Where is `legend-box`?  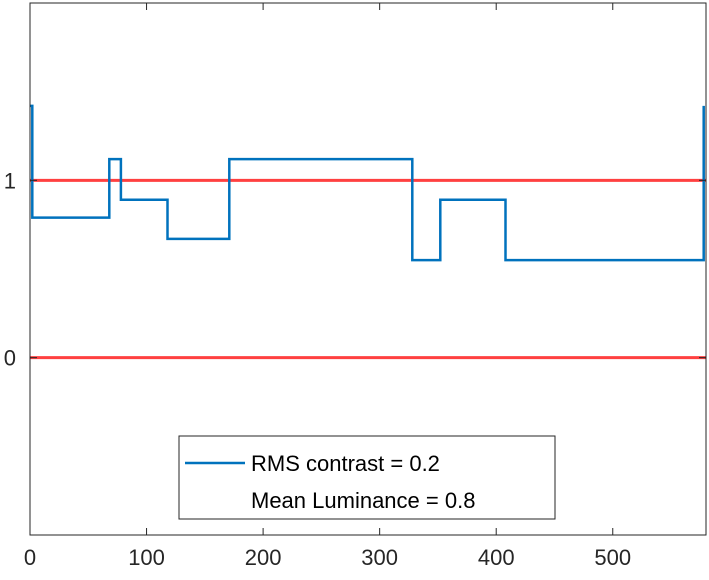 legend-box is located at coordinates (367, 477).